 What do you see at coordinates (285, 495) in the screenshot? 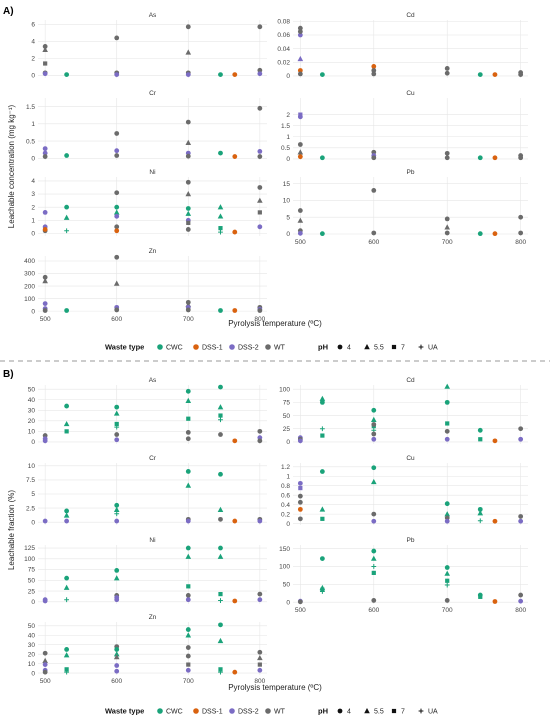
I see `y-tick-label: 0.6` at bounding box center [285, 495].